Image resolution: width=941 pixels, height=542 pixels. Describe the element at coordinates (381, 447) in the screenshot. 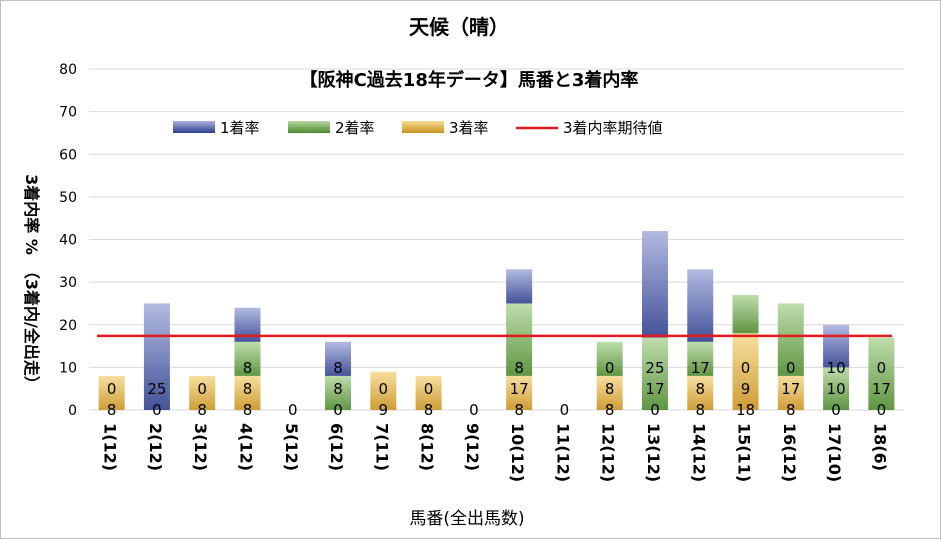

I see `x-tick-label: 7(11)` at that location.